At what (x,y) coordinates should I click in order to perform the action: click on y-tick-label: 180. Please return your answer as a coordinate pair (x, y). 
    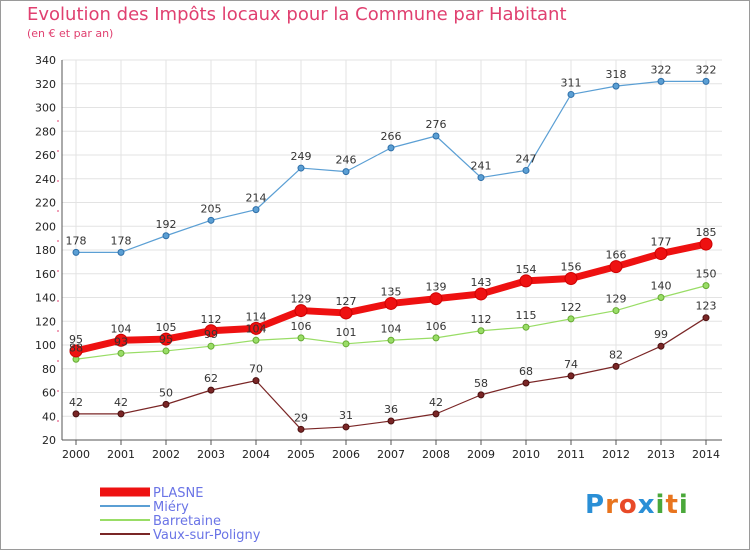
    Looking at the image, I should click on (45, 250).